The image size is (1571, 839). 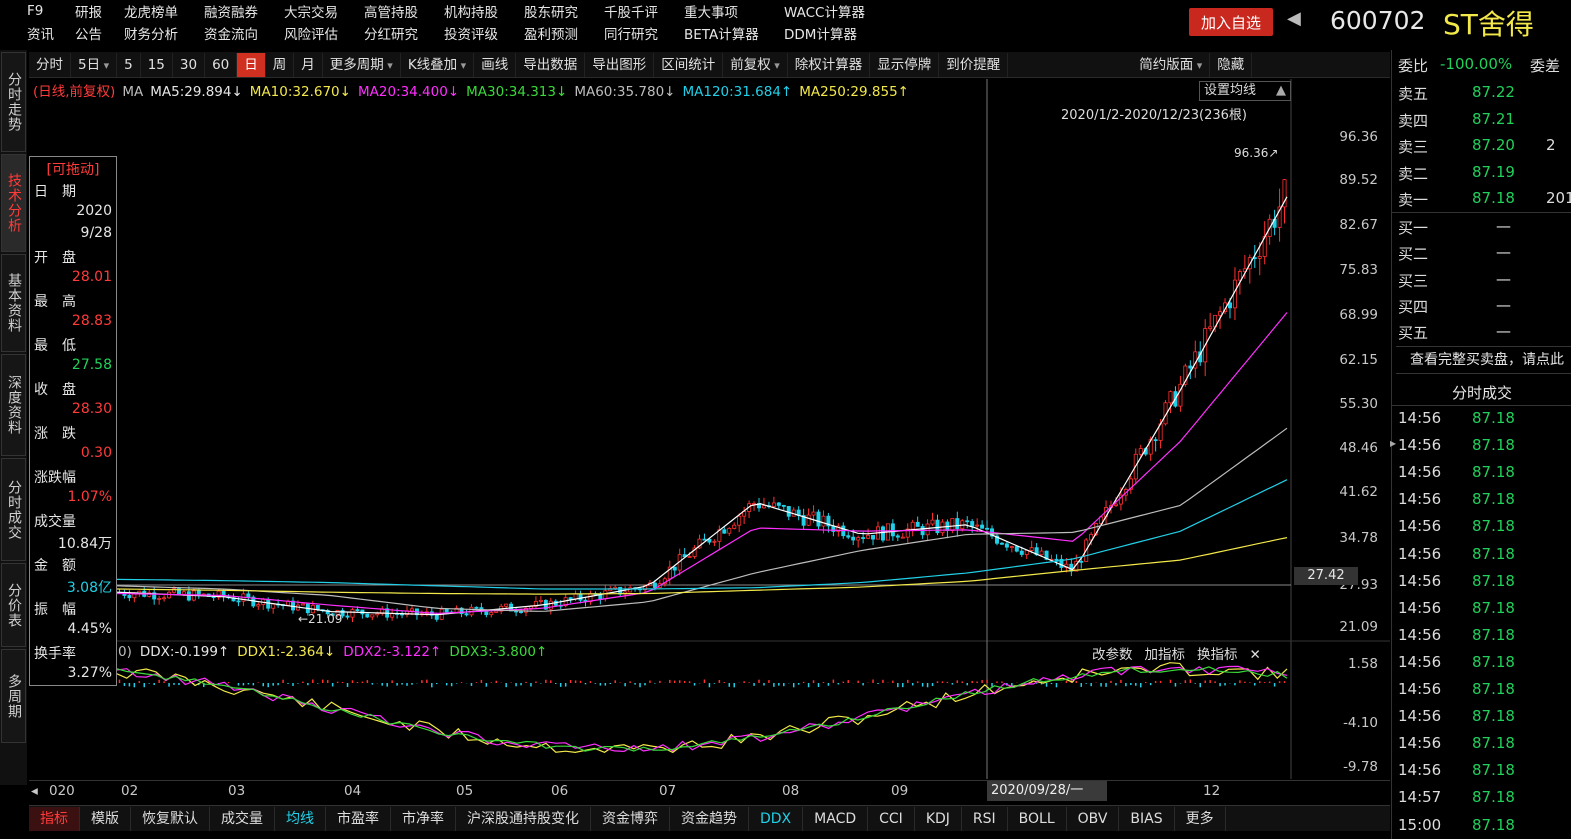 I want to click on ratio-value: -100.00%, so click(x=1476, y=64).